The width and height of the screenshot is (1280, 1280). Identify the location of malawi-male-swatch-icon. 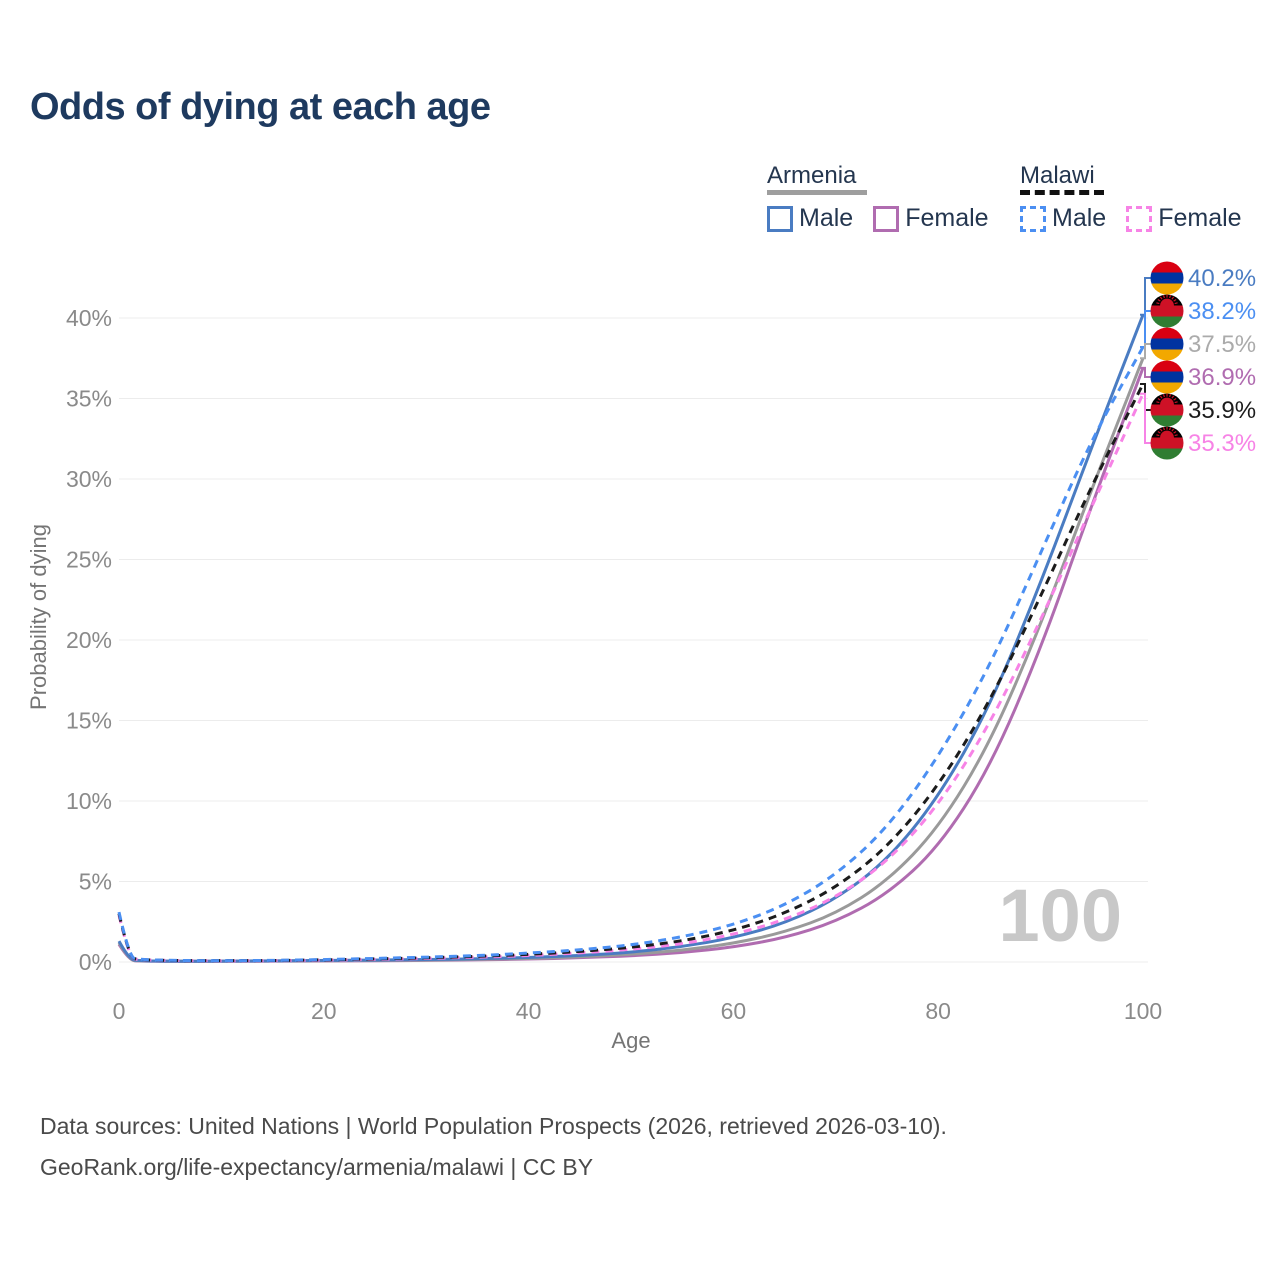
(1033, 218).